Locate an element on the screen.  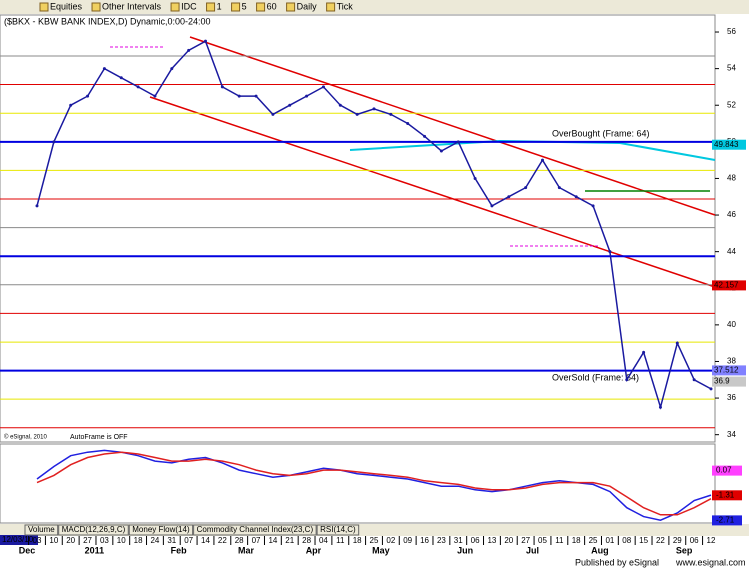
toolbar-item: Other Intervals is located at coordinates (132, 6).